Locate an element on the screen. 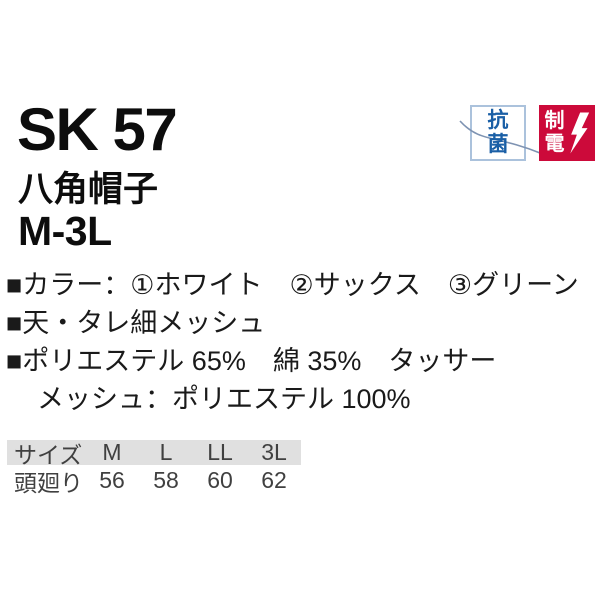 The width and height of the screenshot is (600, 600). spec-line-material: ■ポリエステル 65% 綿 35% タッサー is located at coordinates (251, 361).